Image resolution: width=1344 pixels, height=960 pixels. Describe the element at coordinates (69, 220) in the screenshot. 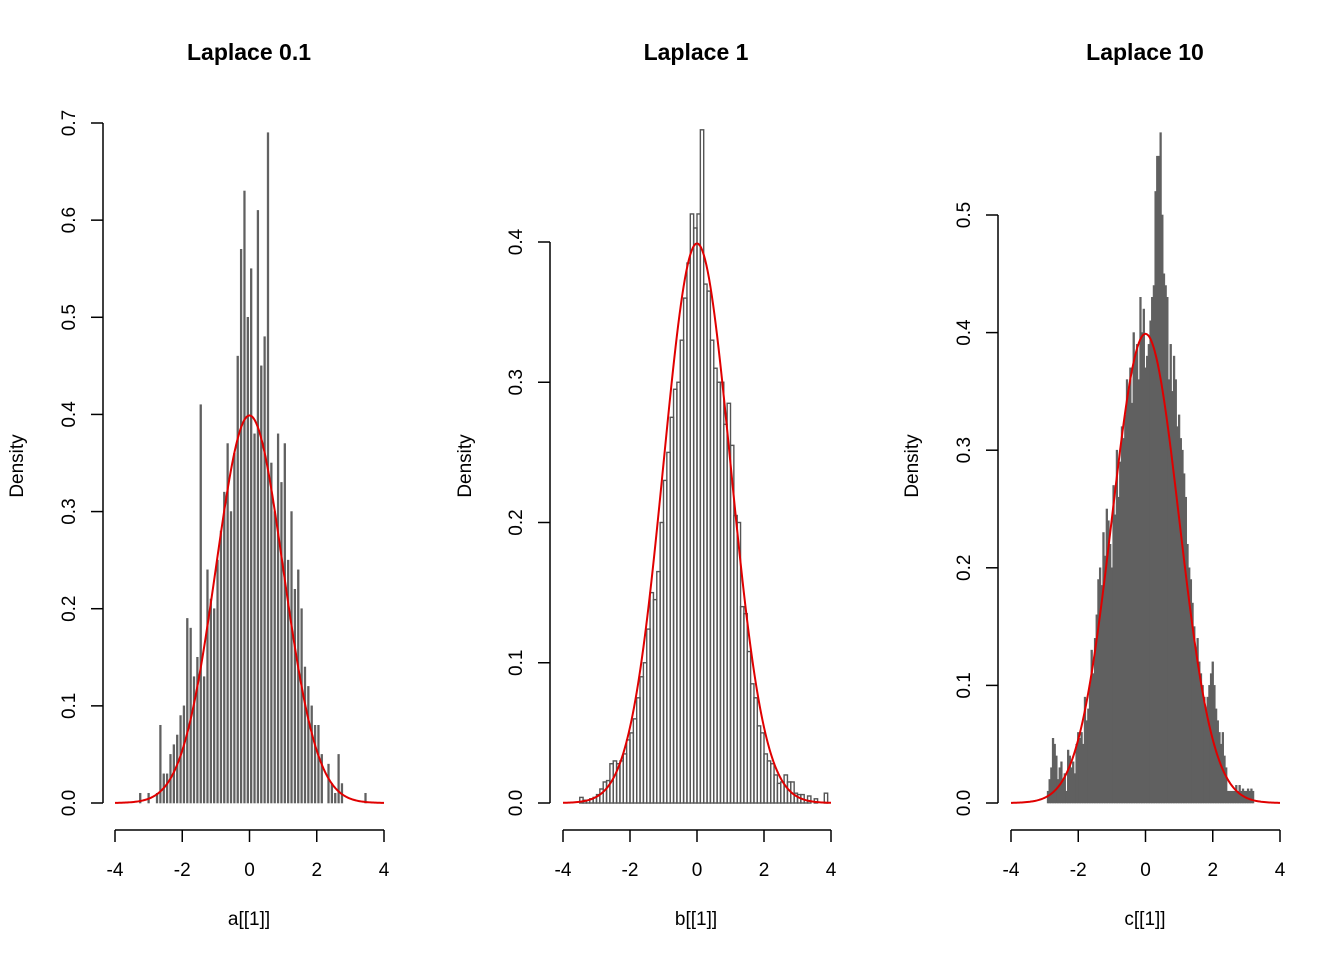

I see `y-tick-label: 0.6` at that location.